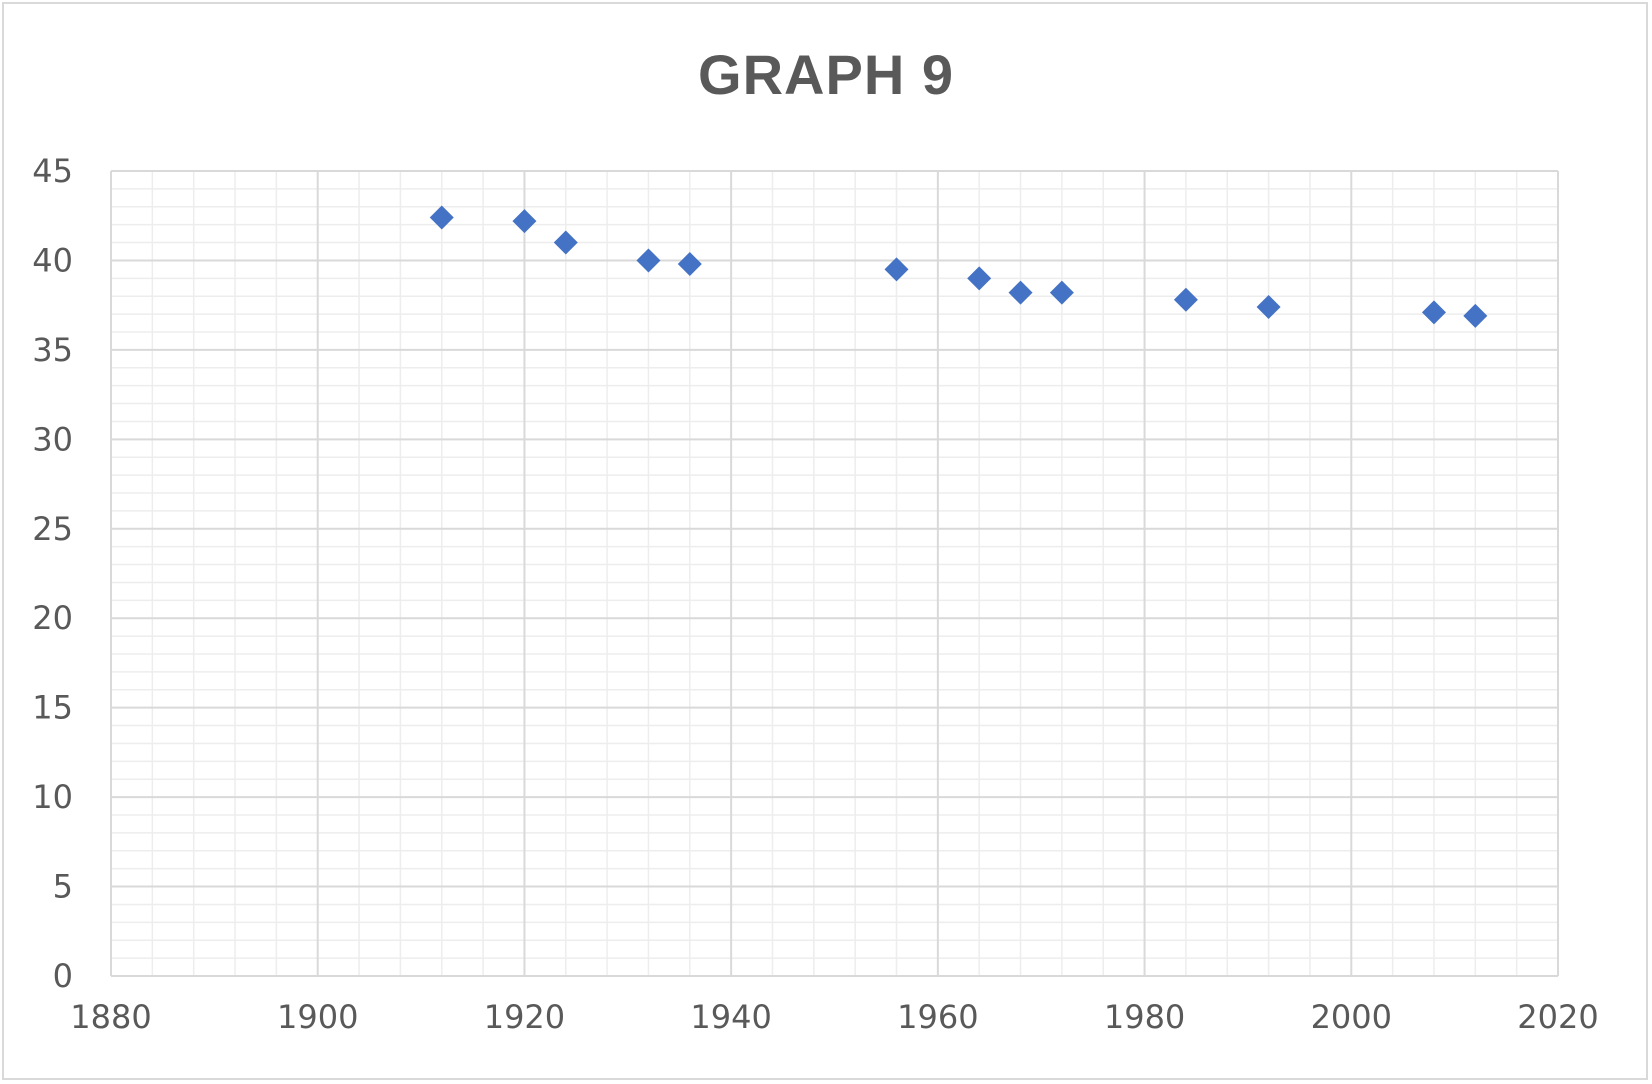 Image resolution: width=1652 pixels, height=1084 pixels. Describe the element at coordinates (834, 1017) in the screenshot. I see `x-axis-tick-labels: 1880 1900 1920 1940 1960 1980 2000 2020` at that location.